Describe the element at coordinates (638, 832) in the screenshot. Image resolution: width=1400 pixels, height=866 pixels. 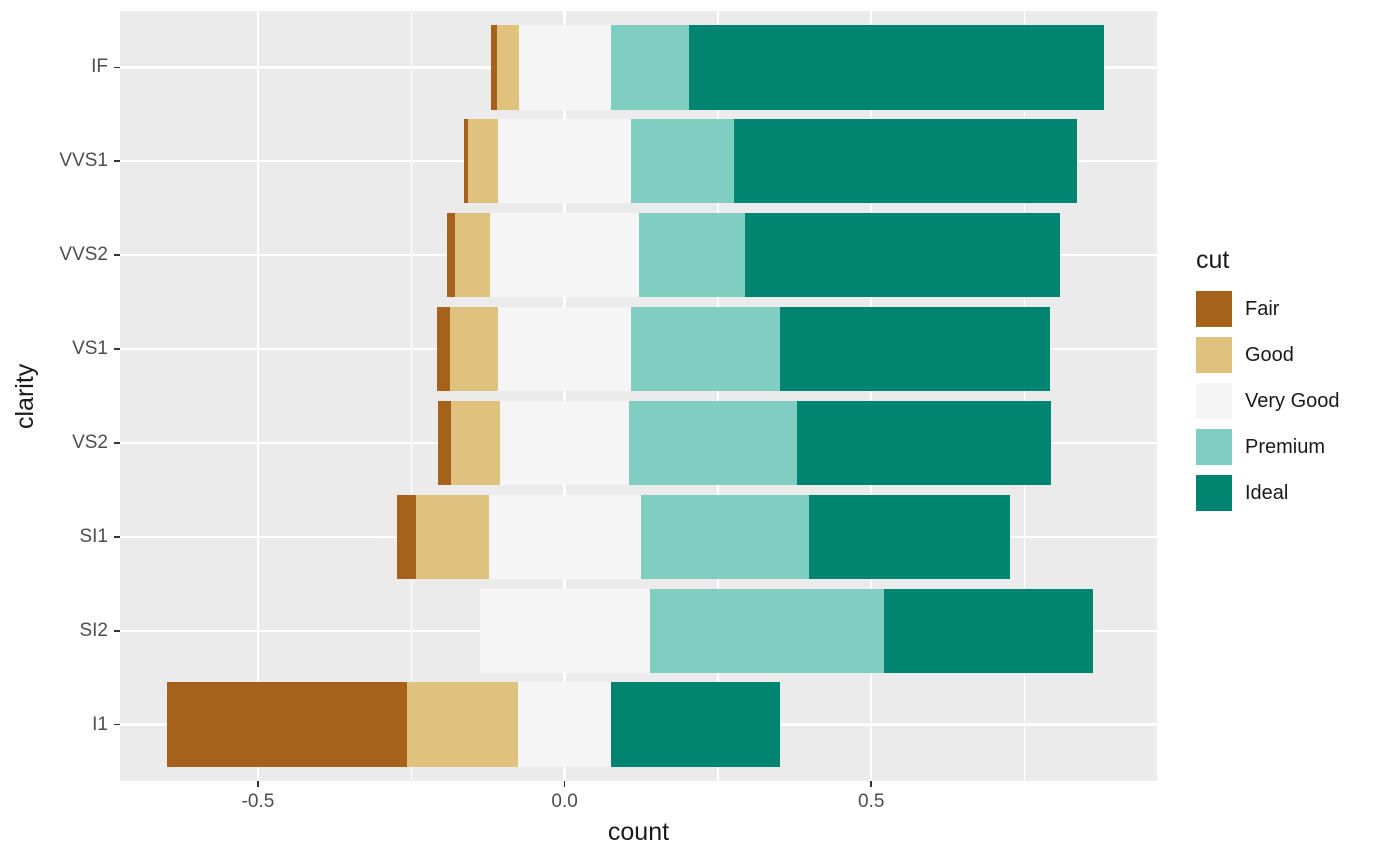
I see `x-axis-title: count` at that location.